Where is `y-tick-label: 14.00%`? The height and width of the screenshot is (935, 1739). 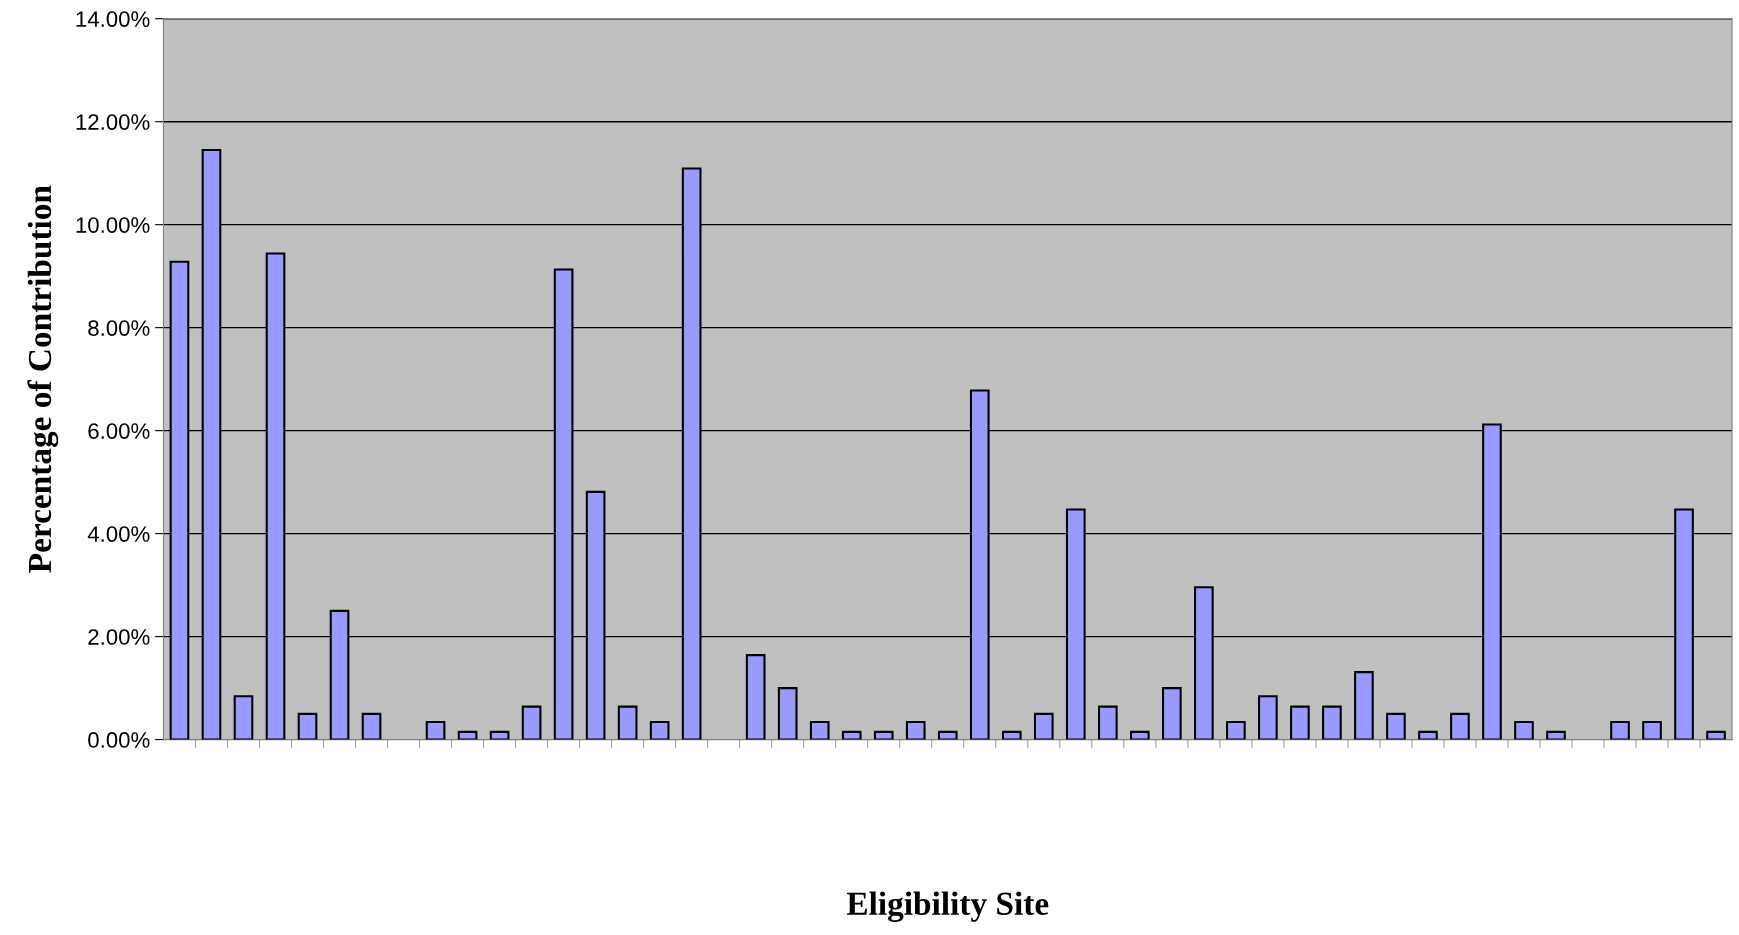
y-tick-label: 14.00% is located at coordinates (113, 19).